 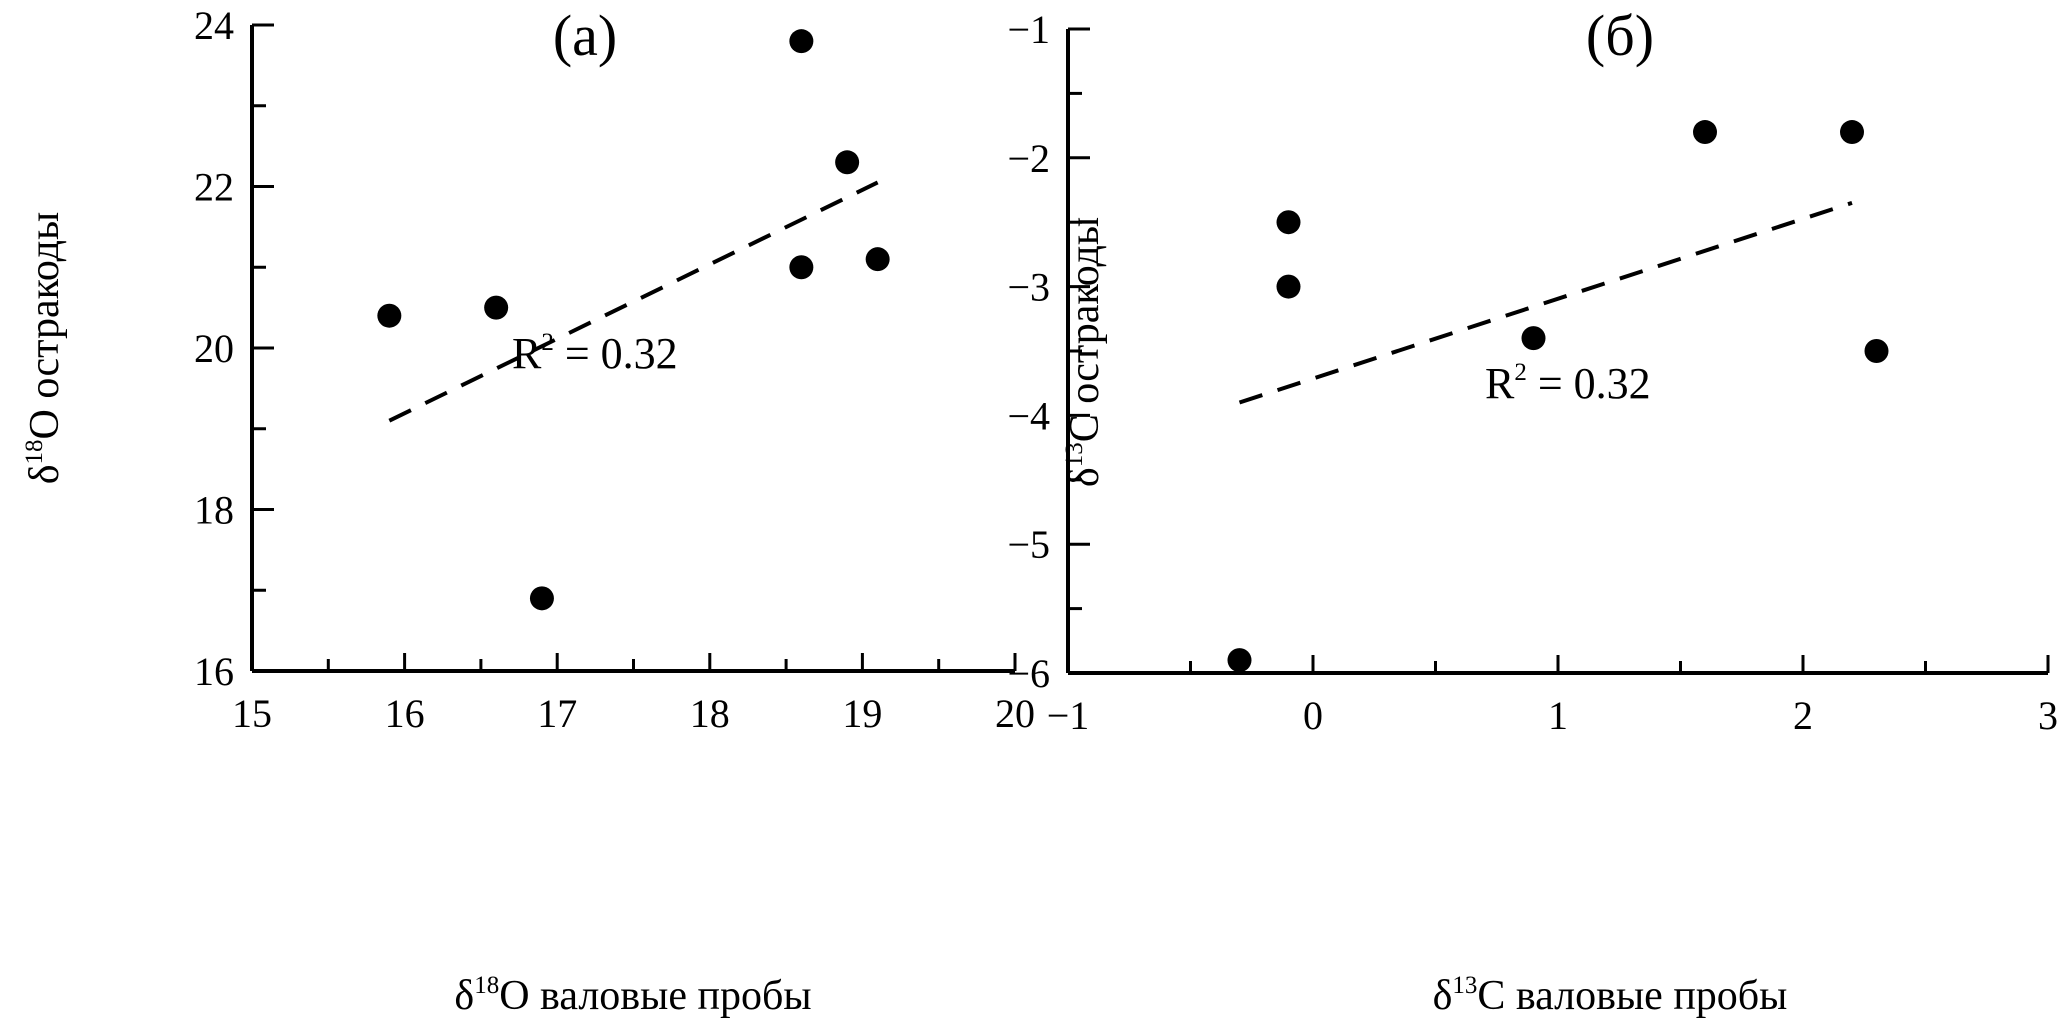 I want to click on x-tick-label: 15, so click(x=252, y=713).